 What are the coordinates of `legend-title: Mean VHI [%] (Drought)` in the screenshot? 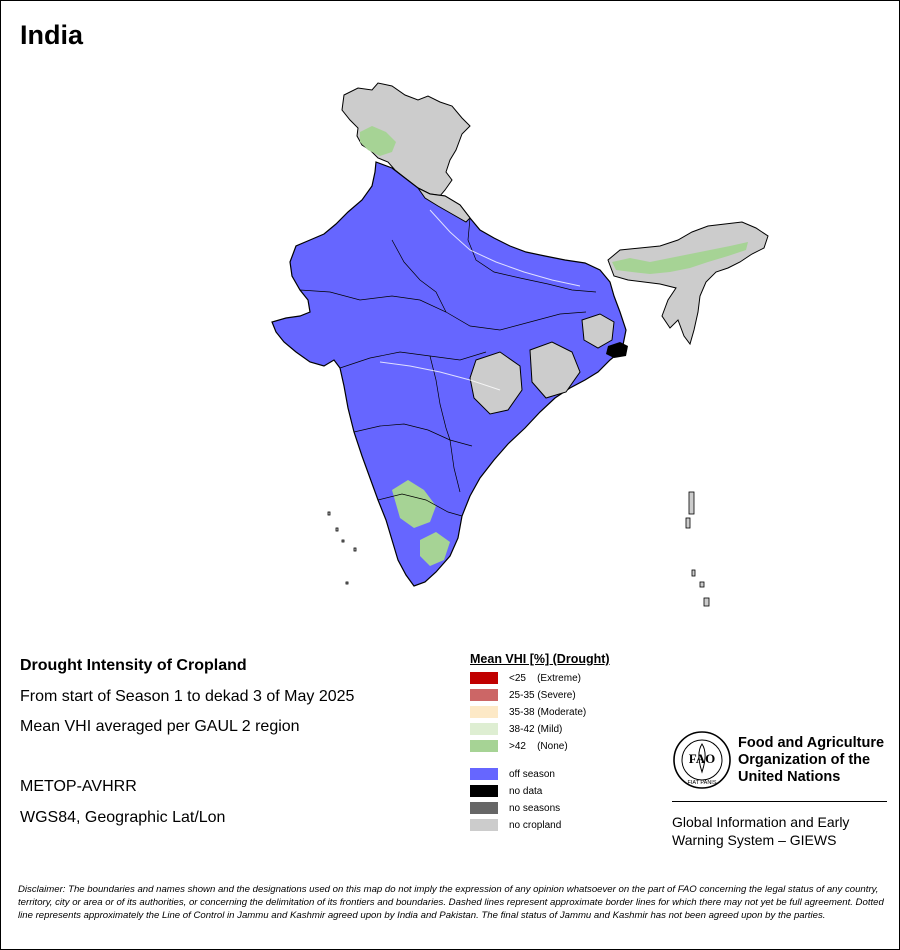 It's located at (540, 659).